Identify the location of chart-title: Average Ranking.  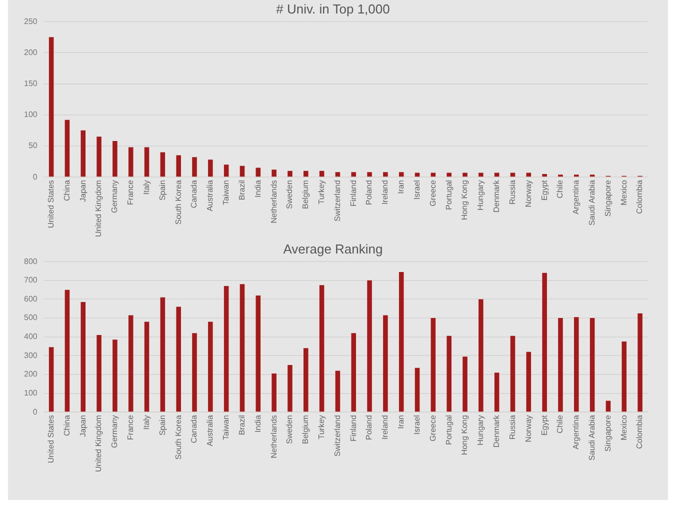
(333, 248).